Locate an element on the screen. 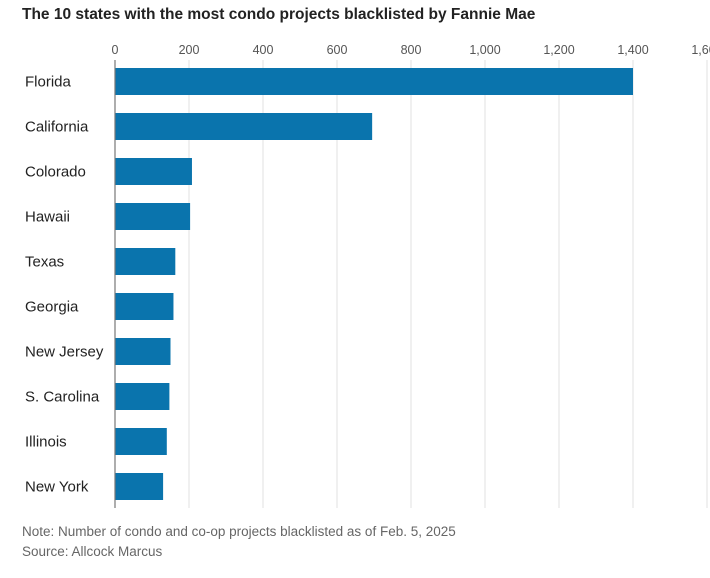 The image size is (710, 578). x-axis-ticks: 0 200 400 600 800 1,000 1,200 1,400 1,600 is located at coordinates (411, 50).